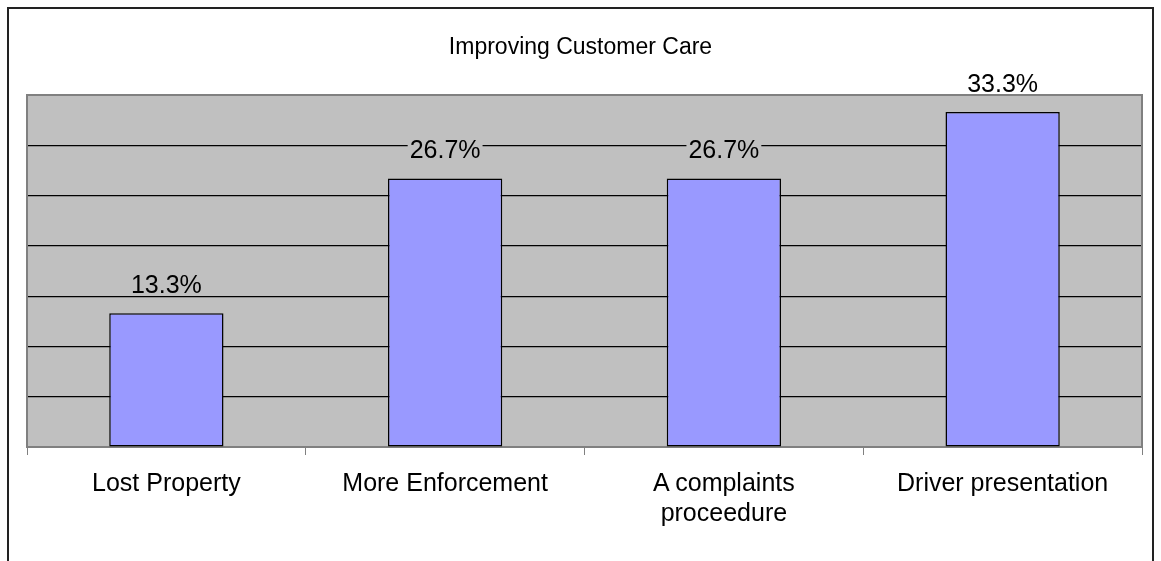 Image resolution: width=1161 pixels, height=561 pixels. What do you see at coordinates (166, 284) in the screenshot?
I see `data-label: 13.3%` at bounding box center [166, 284].